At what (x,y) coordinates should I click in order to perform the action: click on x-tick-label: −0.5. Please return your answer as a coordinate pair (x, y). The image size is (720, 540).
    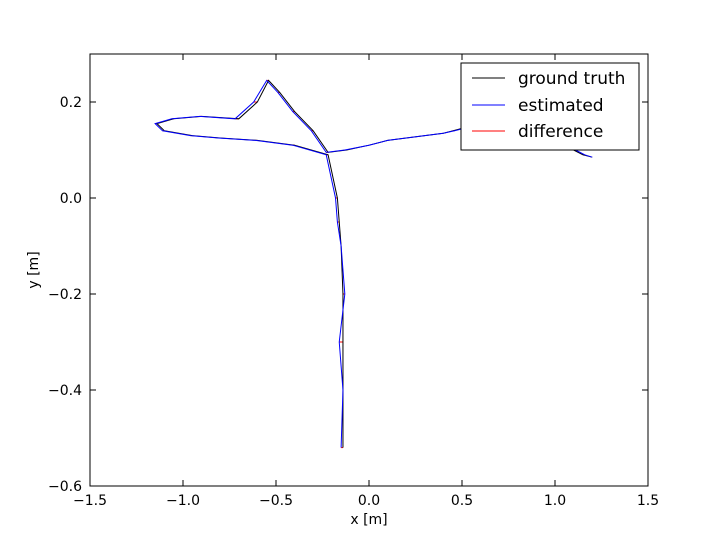
    Looking at the image, I should click on (276, 501).